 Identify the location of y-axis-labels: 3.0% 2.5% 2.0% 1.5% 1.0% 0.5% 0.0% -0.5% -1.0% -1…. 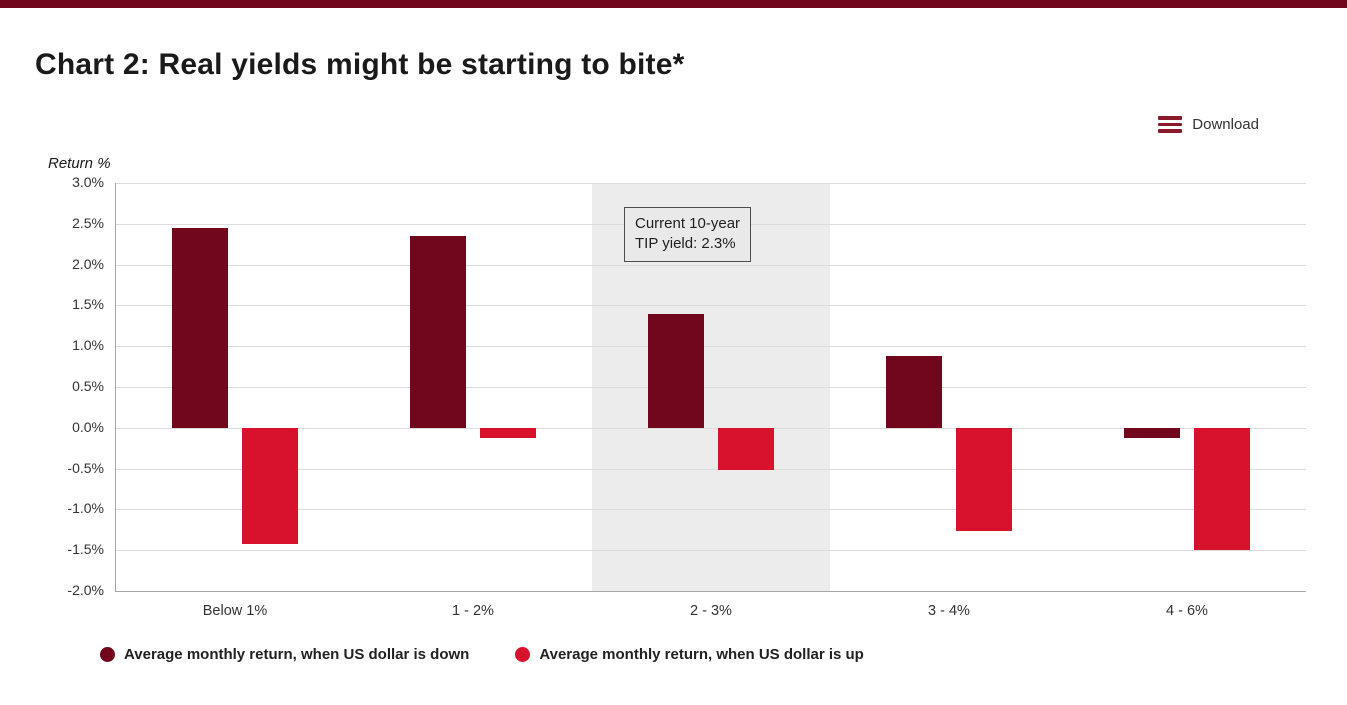
(66, 386).